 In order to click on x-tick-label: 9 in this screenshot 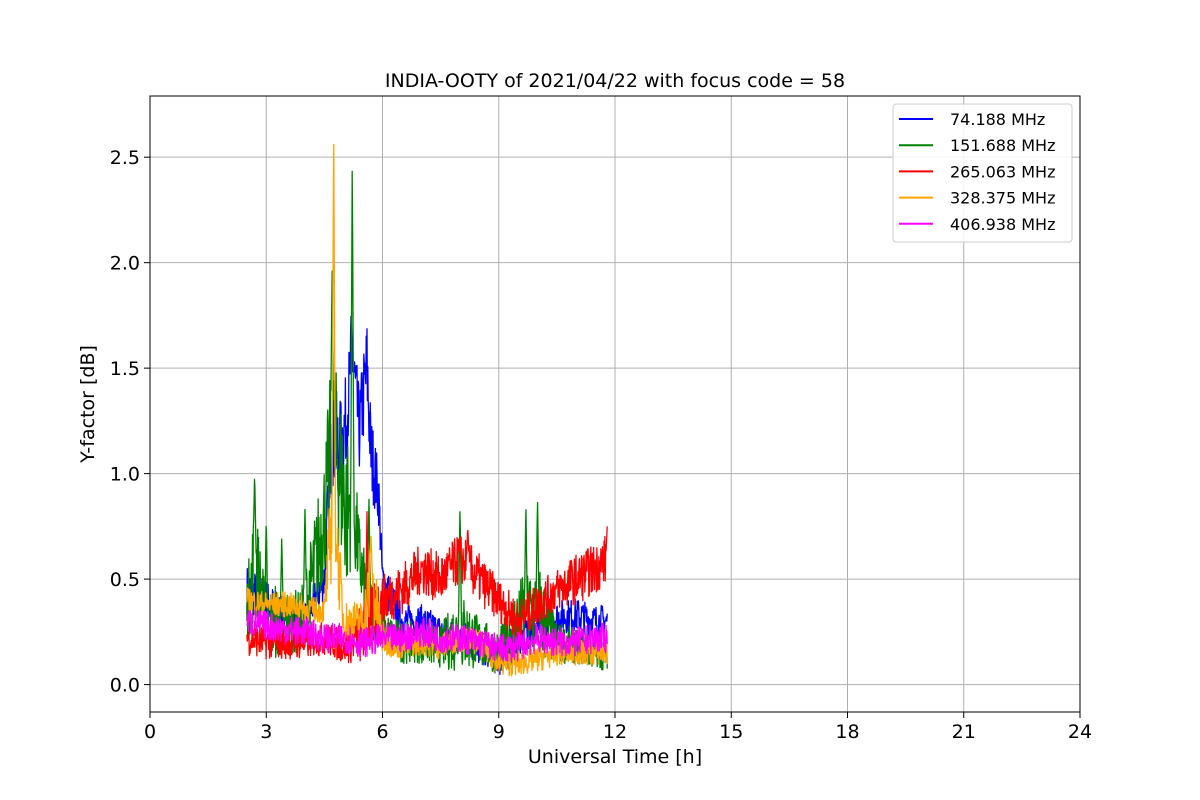, I will do `click(499, 732)`.